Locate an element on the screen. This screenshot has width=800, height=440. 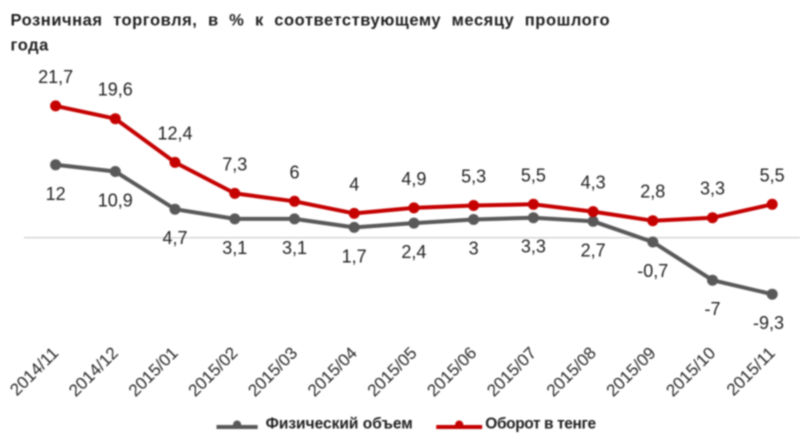
svg-text: -0,7 is located at coordinates (652, 271).